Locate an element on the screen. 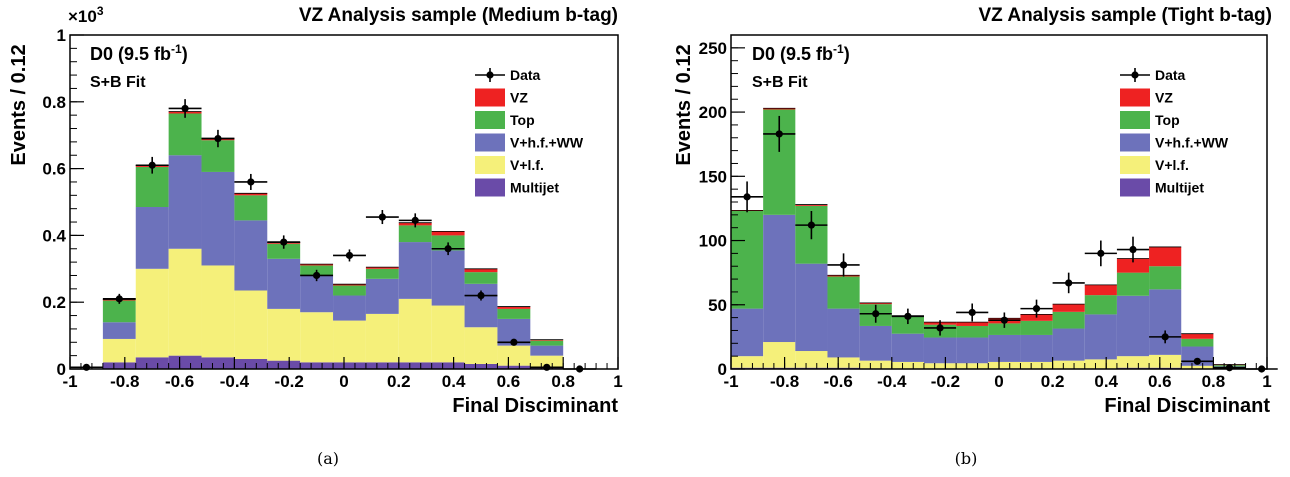  fit-label: S+B Fit is located at coordinates (118, 82).